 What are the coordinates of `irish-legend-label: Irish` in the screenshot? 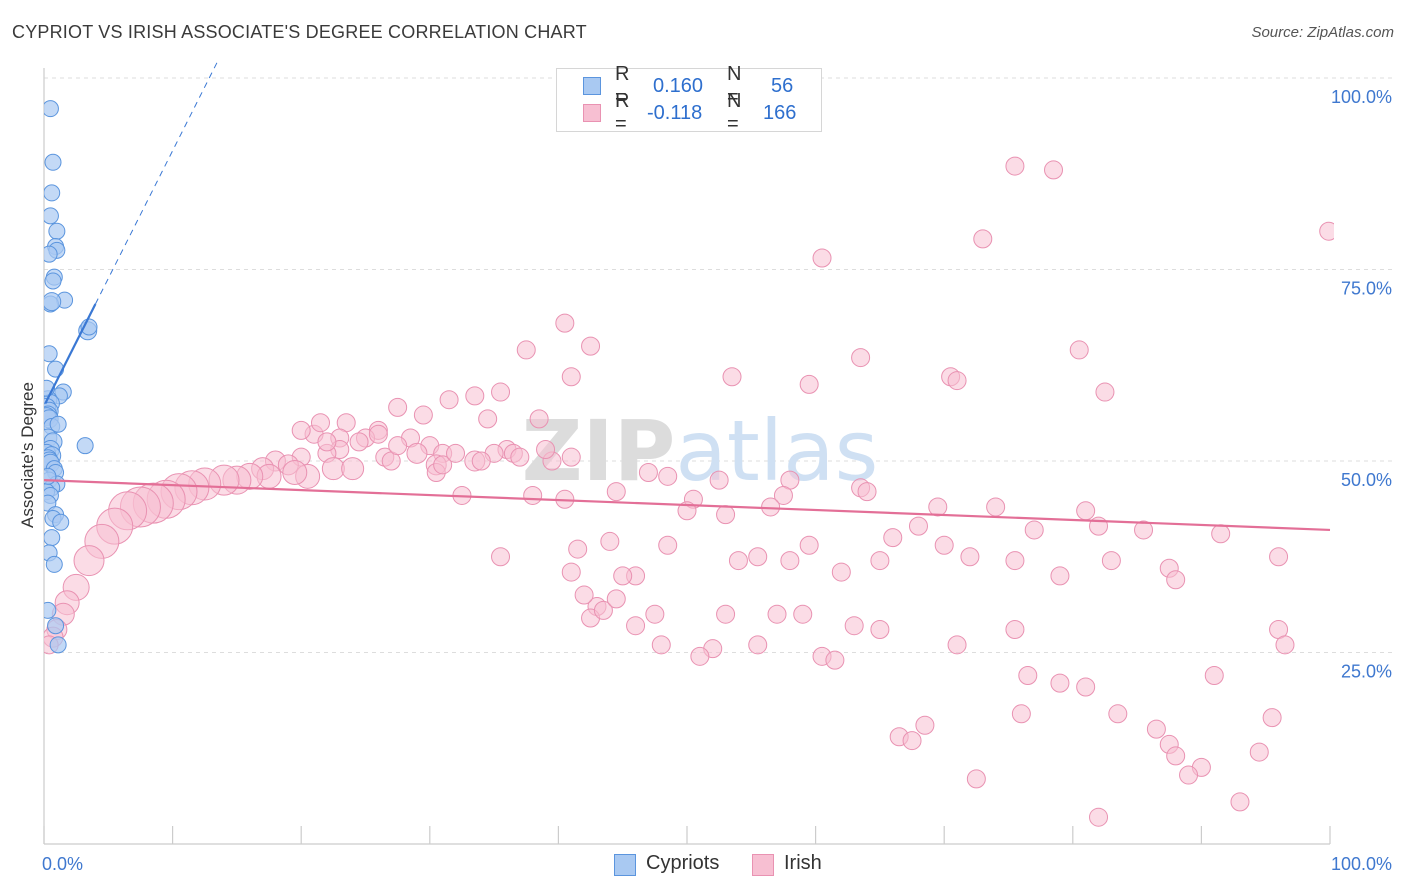 It's located at (803, 863).